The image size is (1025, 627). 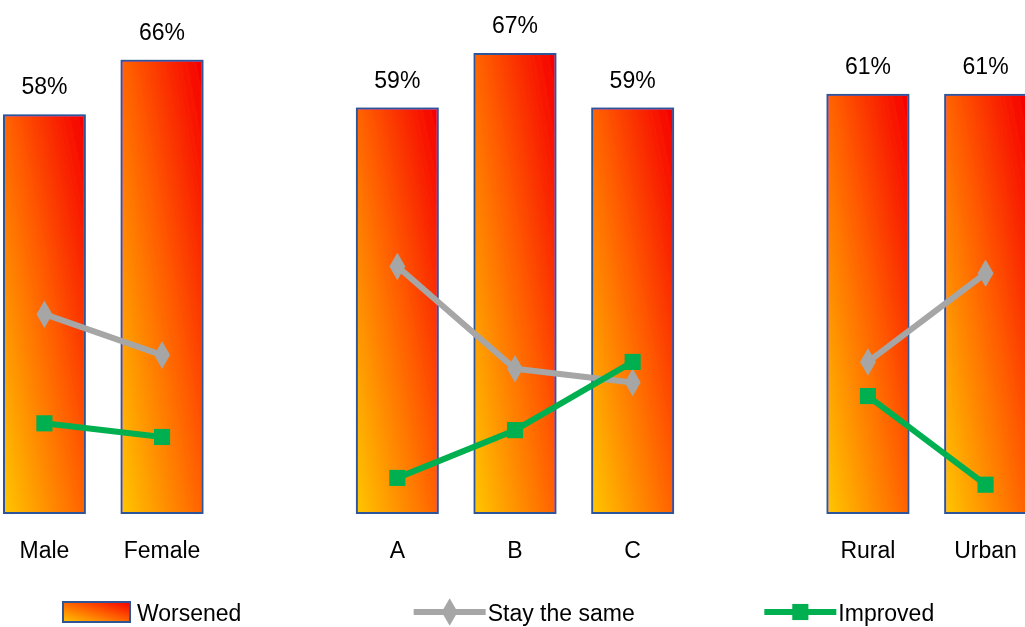 What do you see at coordinates (515, 550) in the screenshot?
I see `x-tick-label: B` at bounding box center [515, 550].